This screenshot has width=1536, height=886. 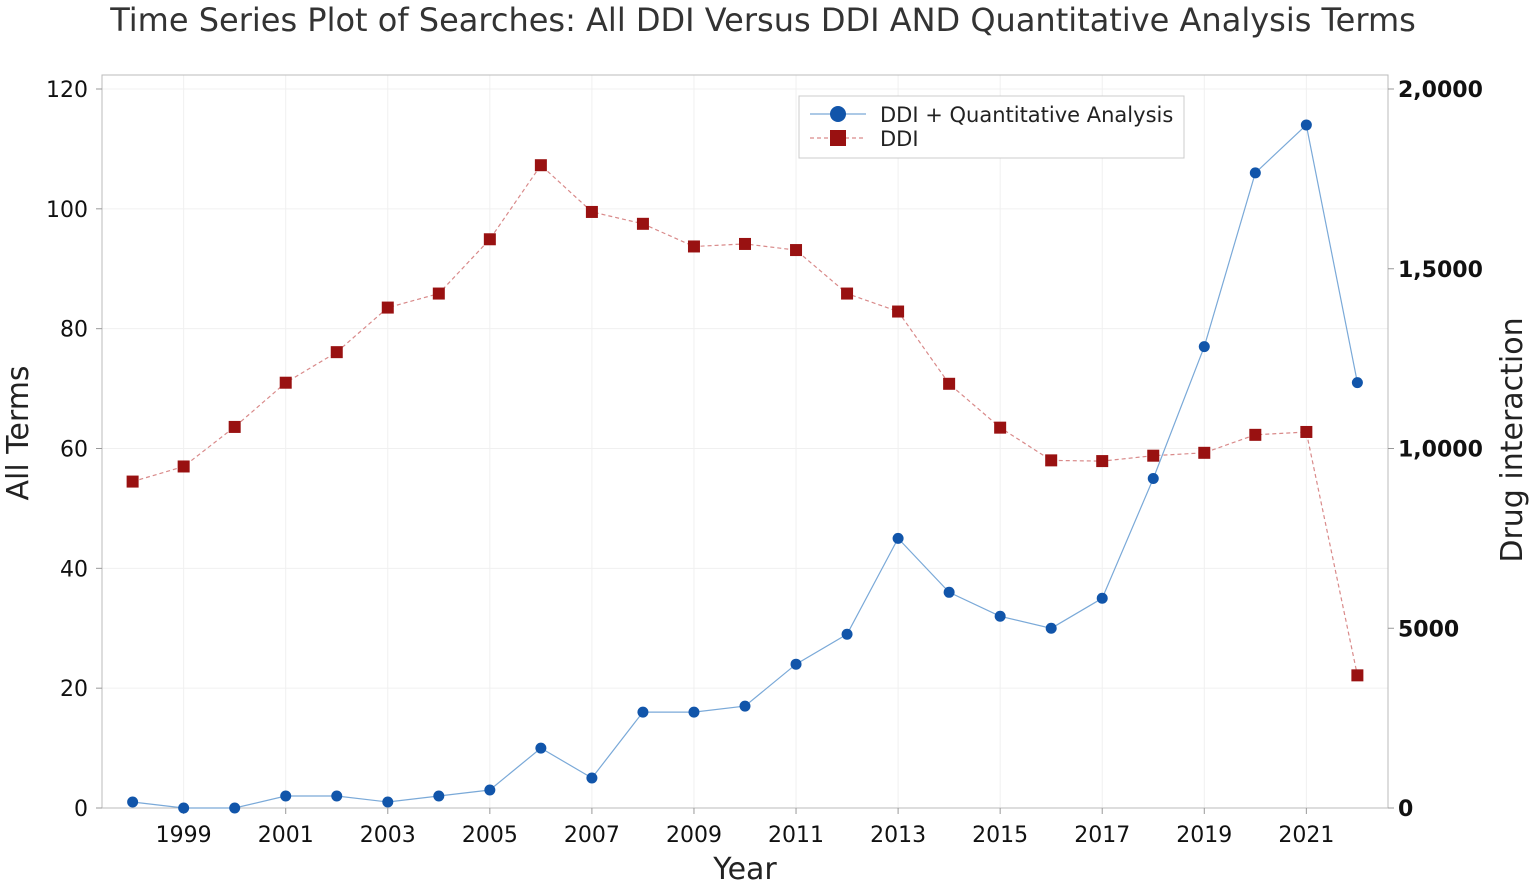 I want to click on point-ddi-2016, so click(x=1051, y=460).